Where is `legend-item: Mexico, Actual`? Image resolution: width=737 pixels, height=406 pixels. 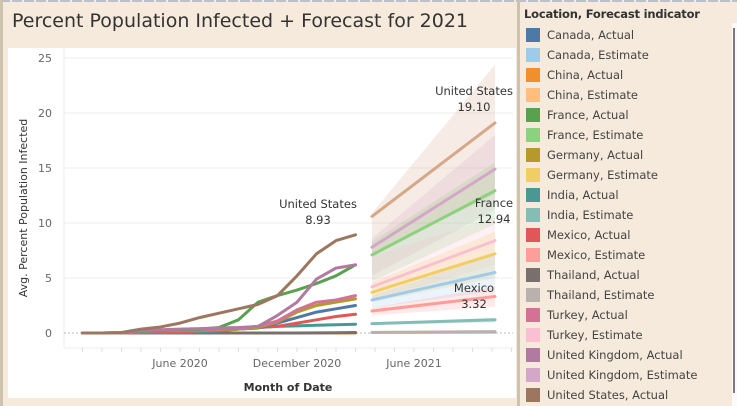
legend-item: Mexico, Actual is located at coordinates (618, 235).